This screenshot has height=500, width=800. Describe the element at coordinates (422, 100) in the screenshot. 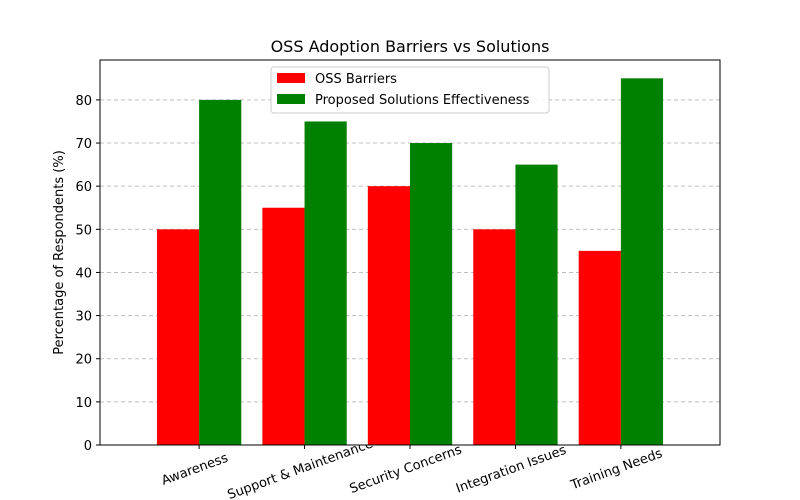

I see `legend-label-proposed-solutions: Proposed Solutions Effectiveness` at that location.